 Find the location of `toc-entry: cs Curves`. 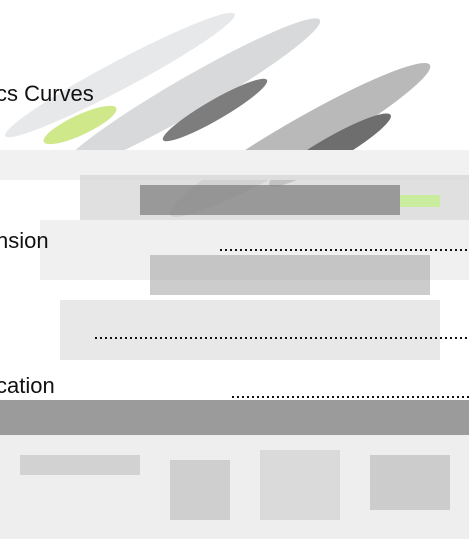

toc-entry: cs Curves is located at coordinates (47, 93).